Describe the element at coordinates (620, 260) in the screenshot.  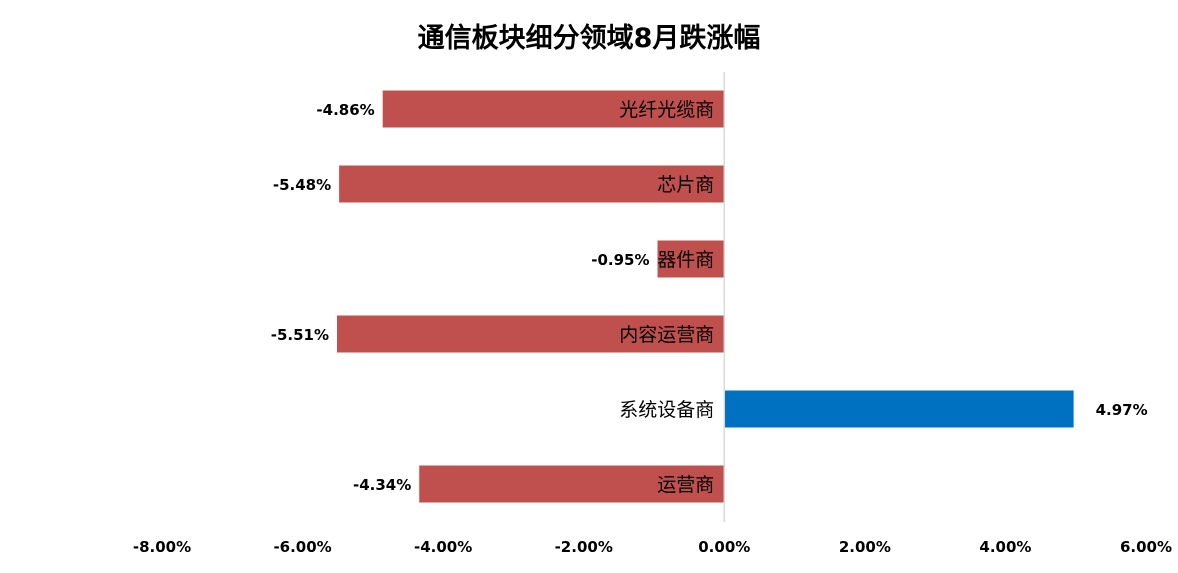
I see `data-label: -0.95%` at that location.